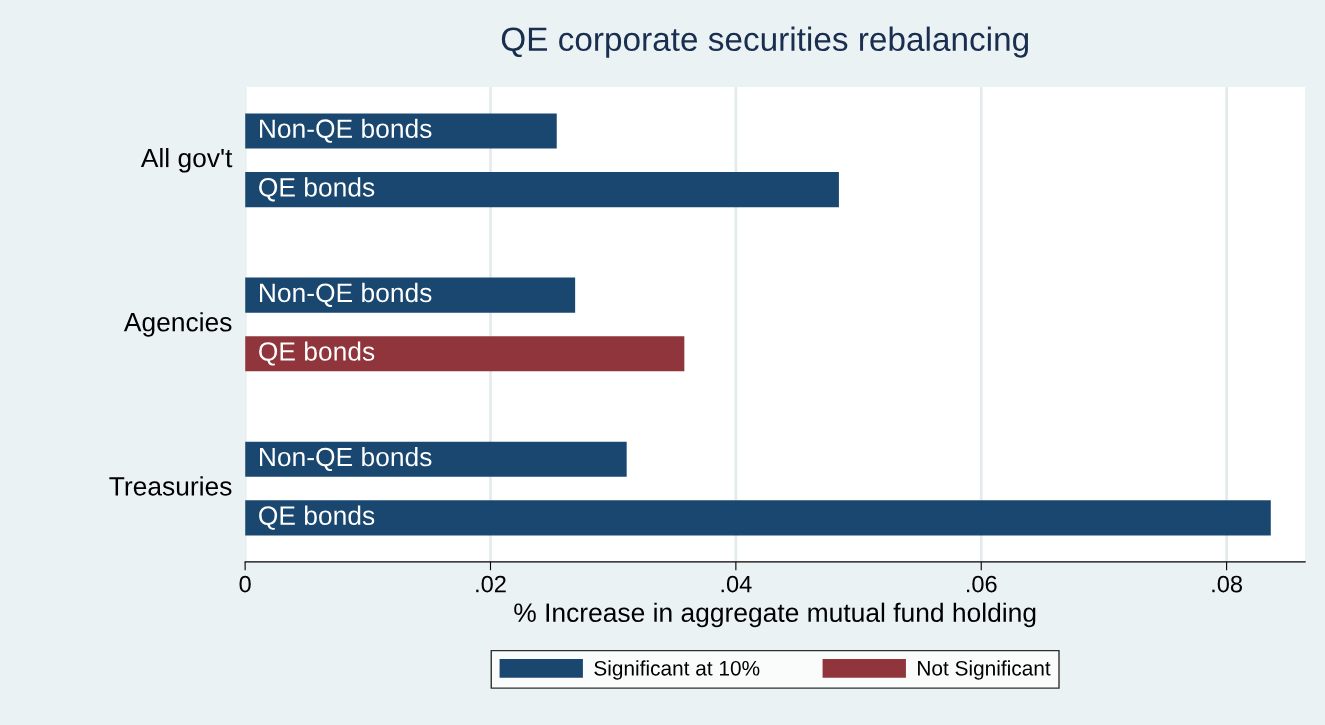  Describe the element at coordinates (1227, 584) in the screenshot. I see `x-tick-label: .08` at that location.